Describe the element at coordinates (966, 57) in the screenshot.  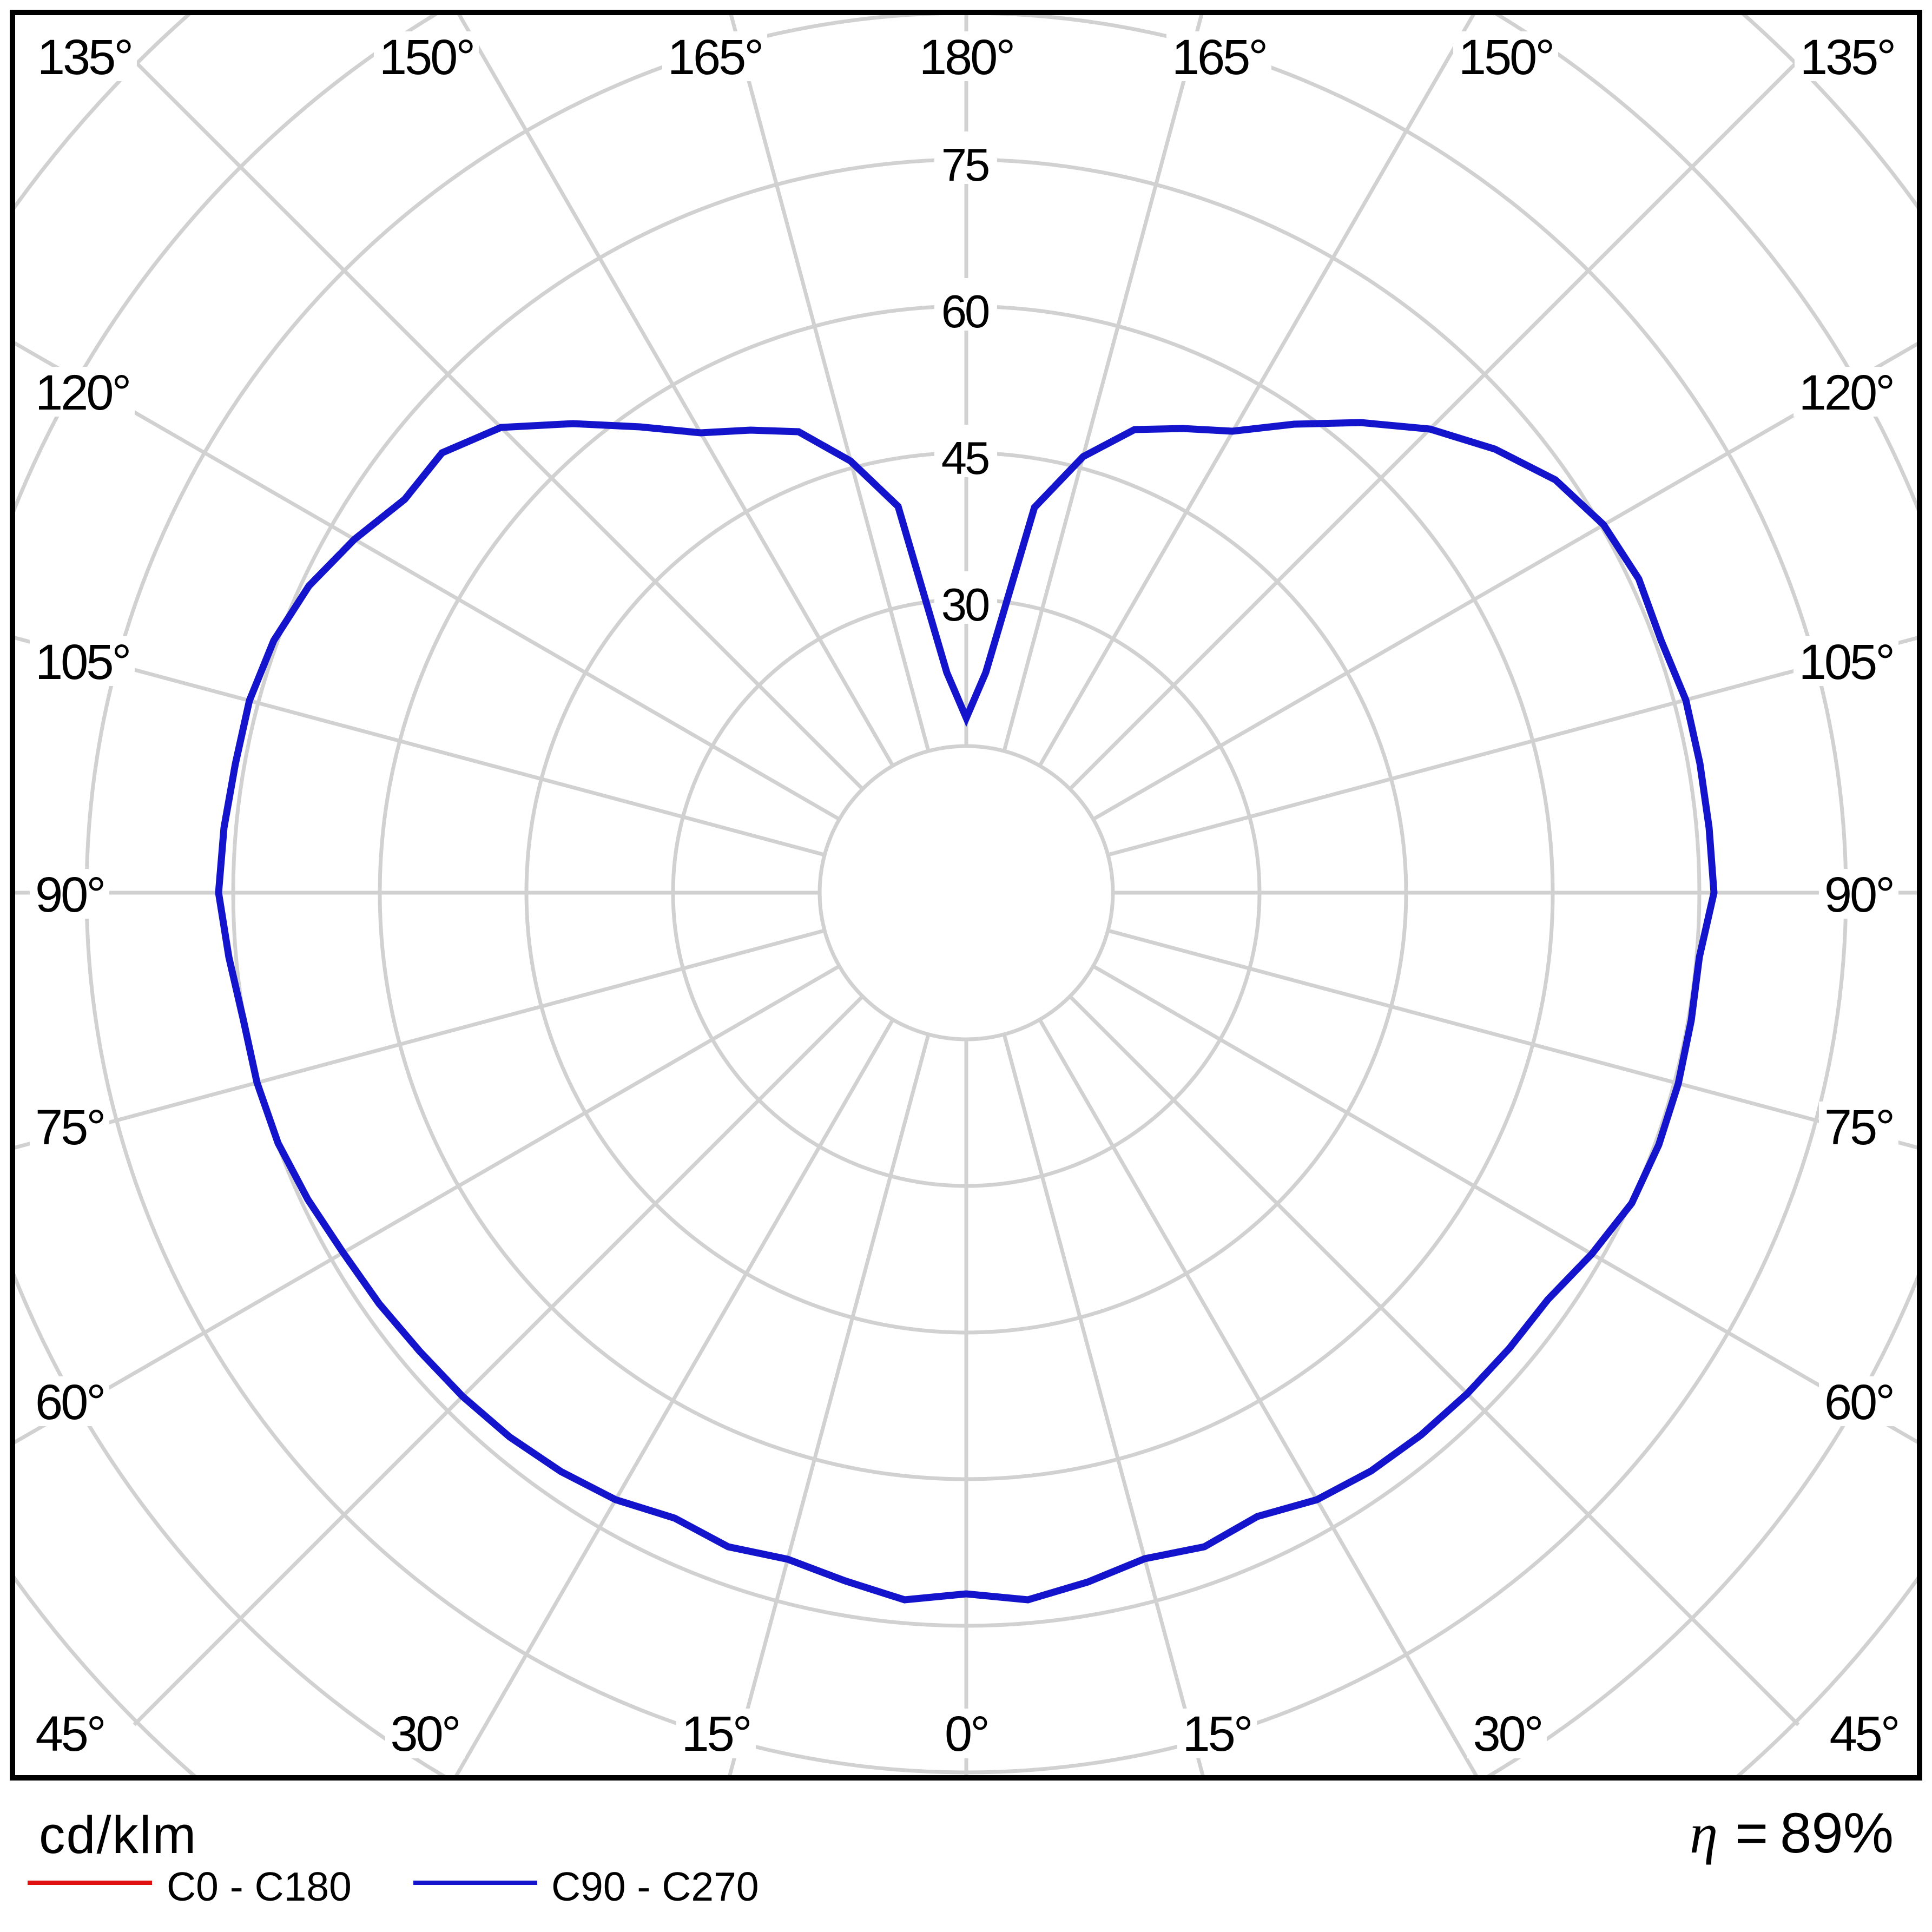
I see `svg-text: 180°` at that location.